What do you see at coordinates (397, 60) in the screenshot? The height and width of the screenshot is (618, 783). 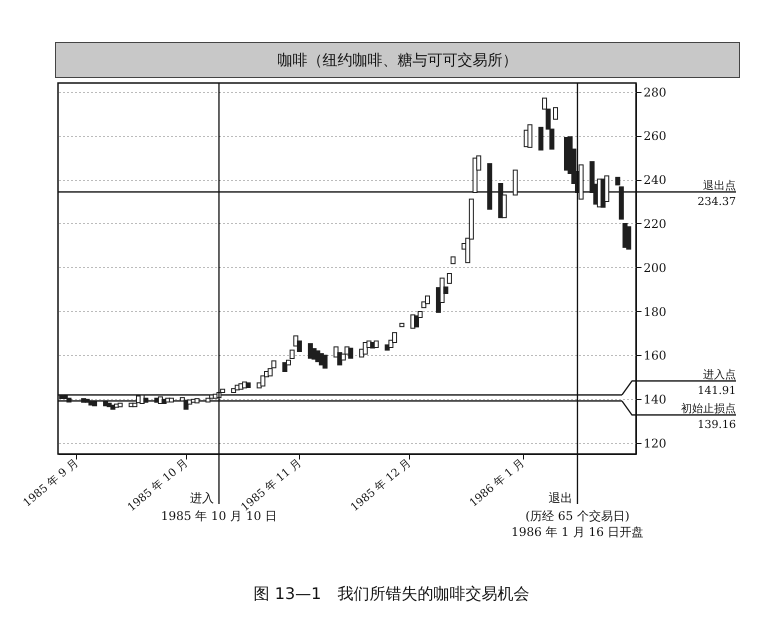 I see `chart-title: 咖啡（纽约咖啡、糖与可可交易所）` at bounding box center [397, 60].